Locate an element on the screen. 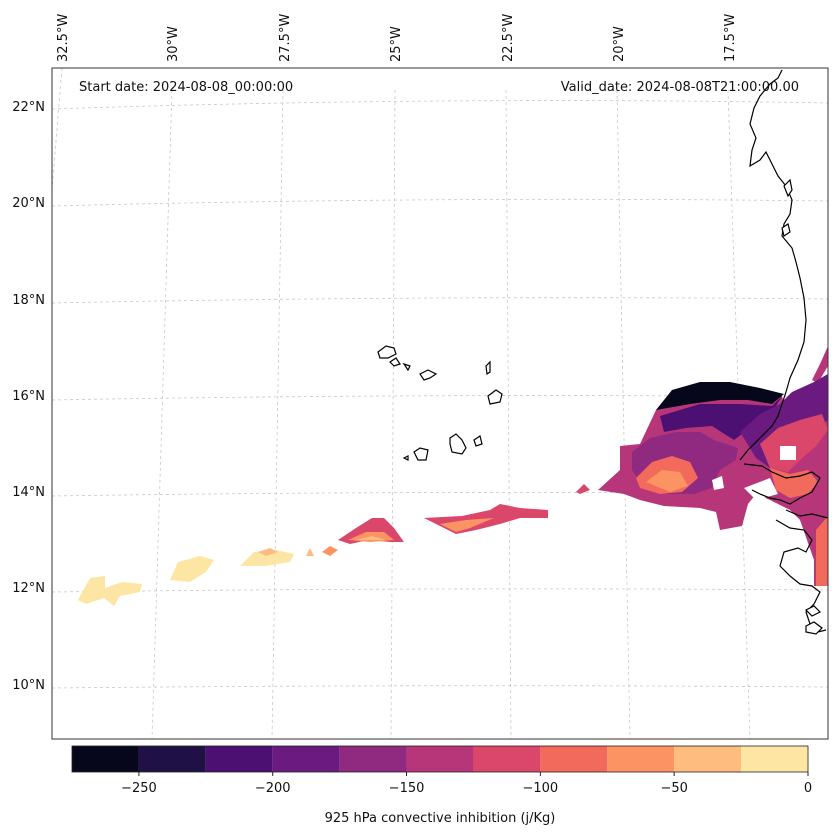  lon-label: 30°W is located at coordinates (173, 44).